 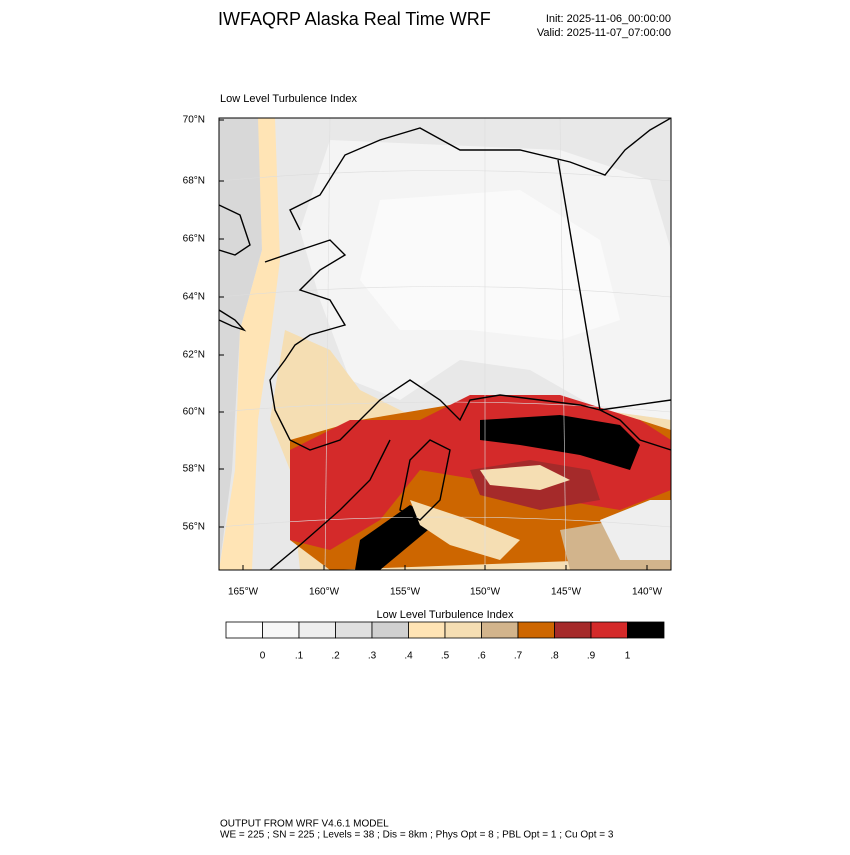 I want to click on lon-label: 165°W, so click(x=243, y=592).